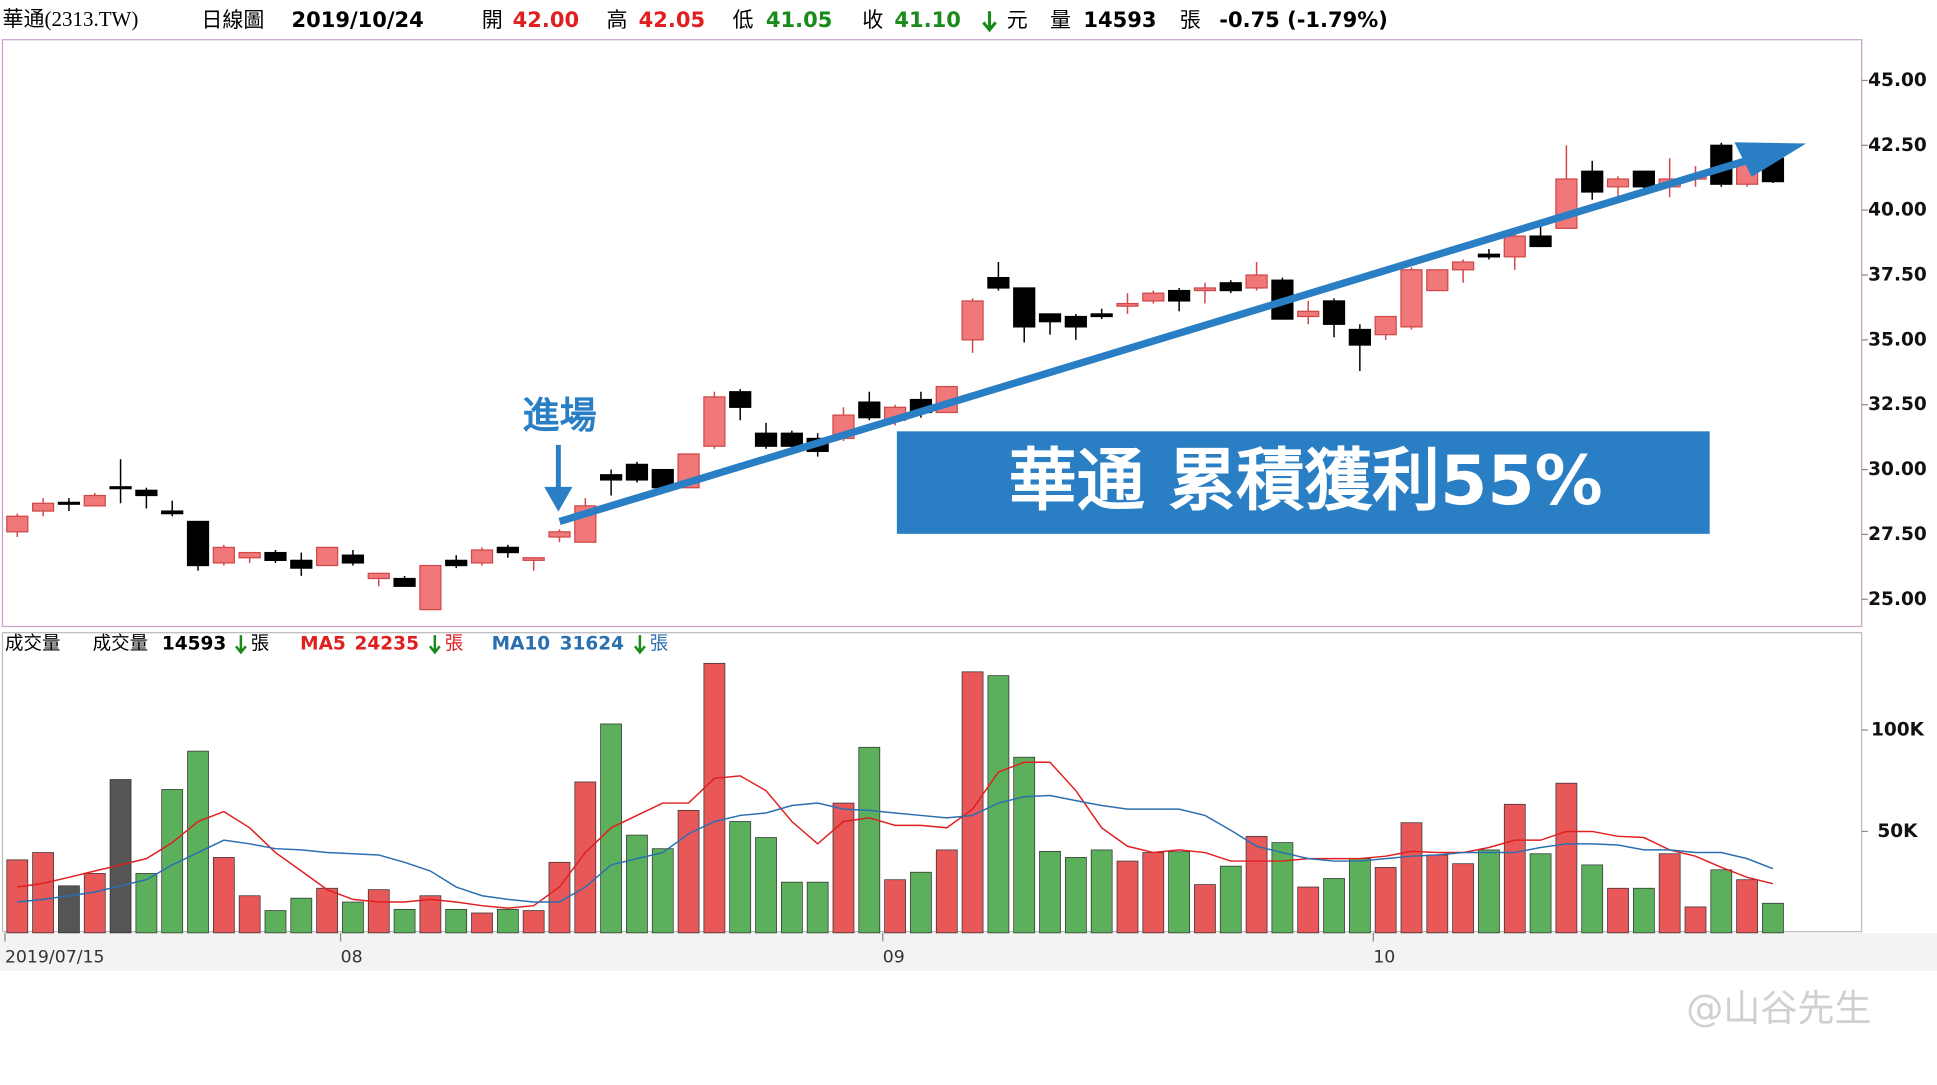 The image size is (1937, 1085). I want to click on legend-name: MA5, so click(323, 643).